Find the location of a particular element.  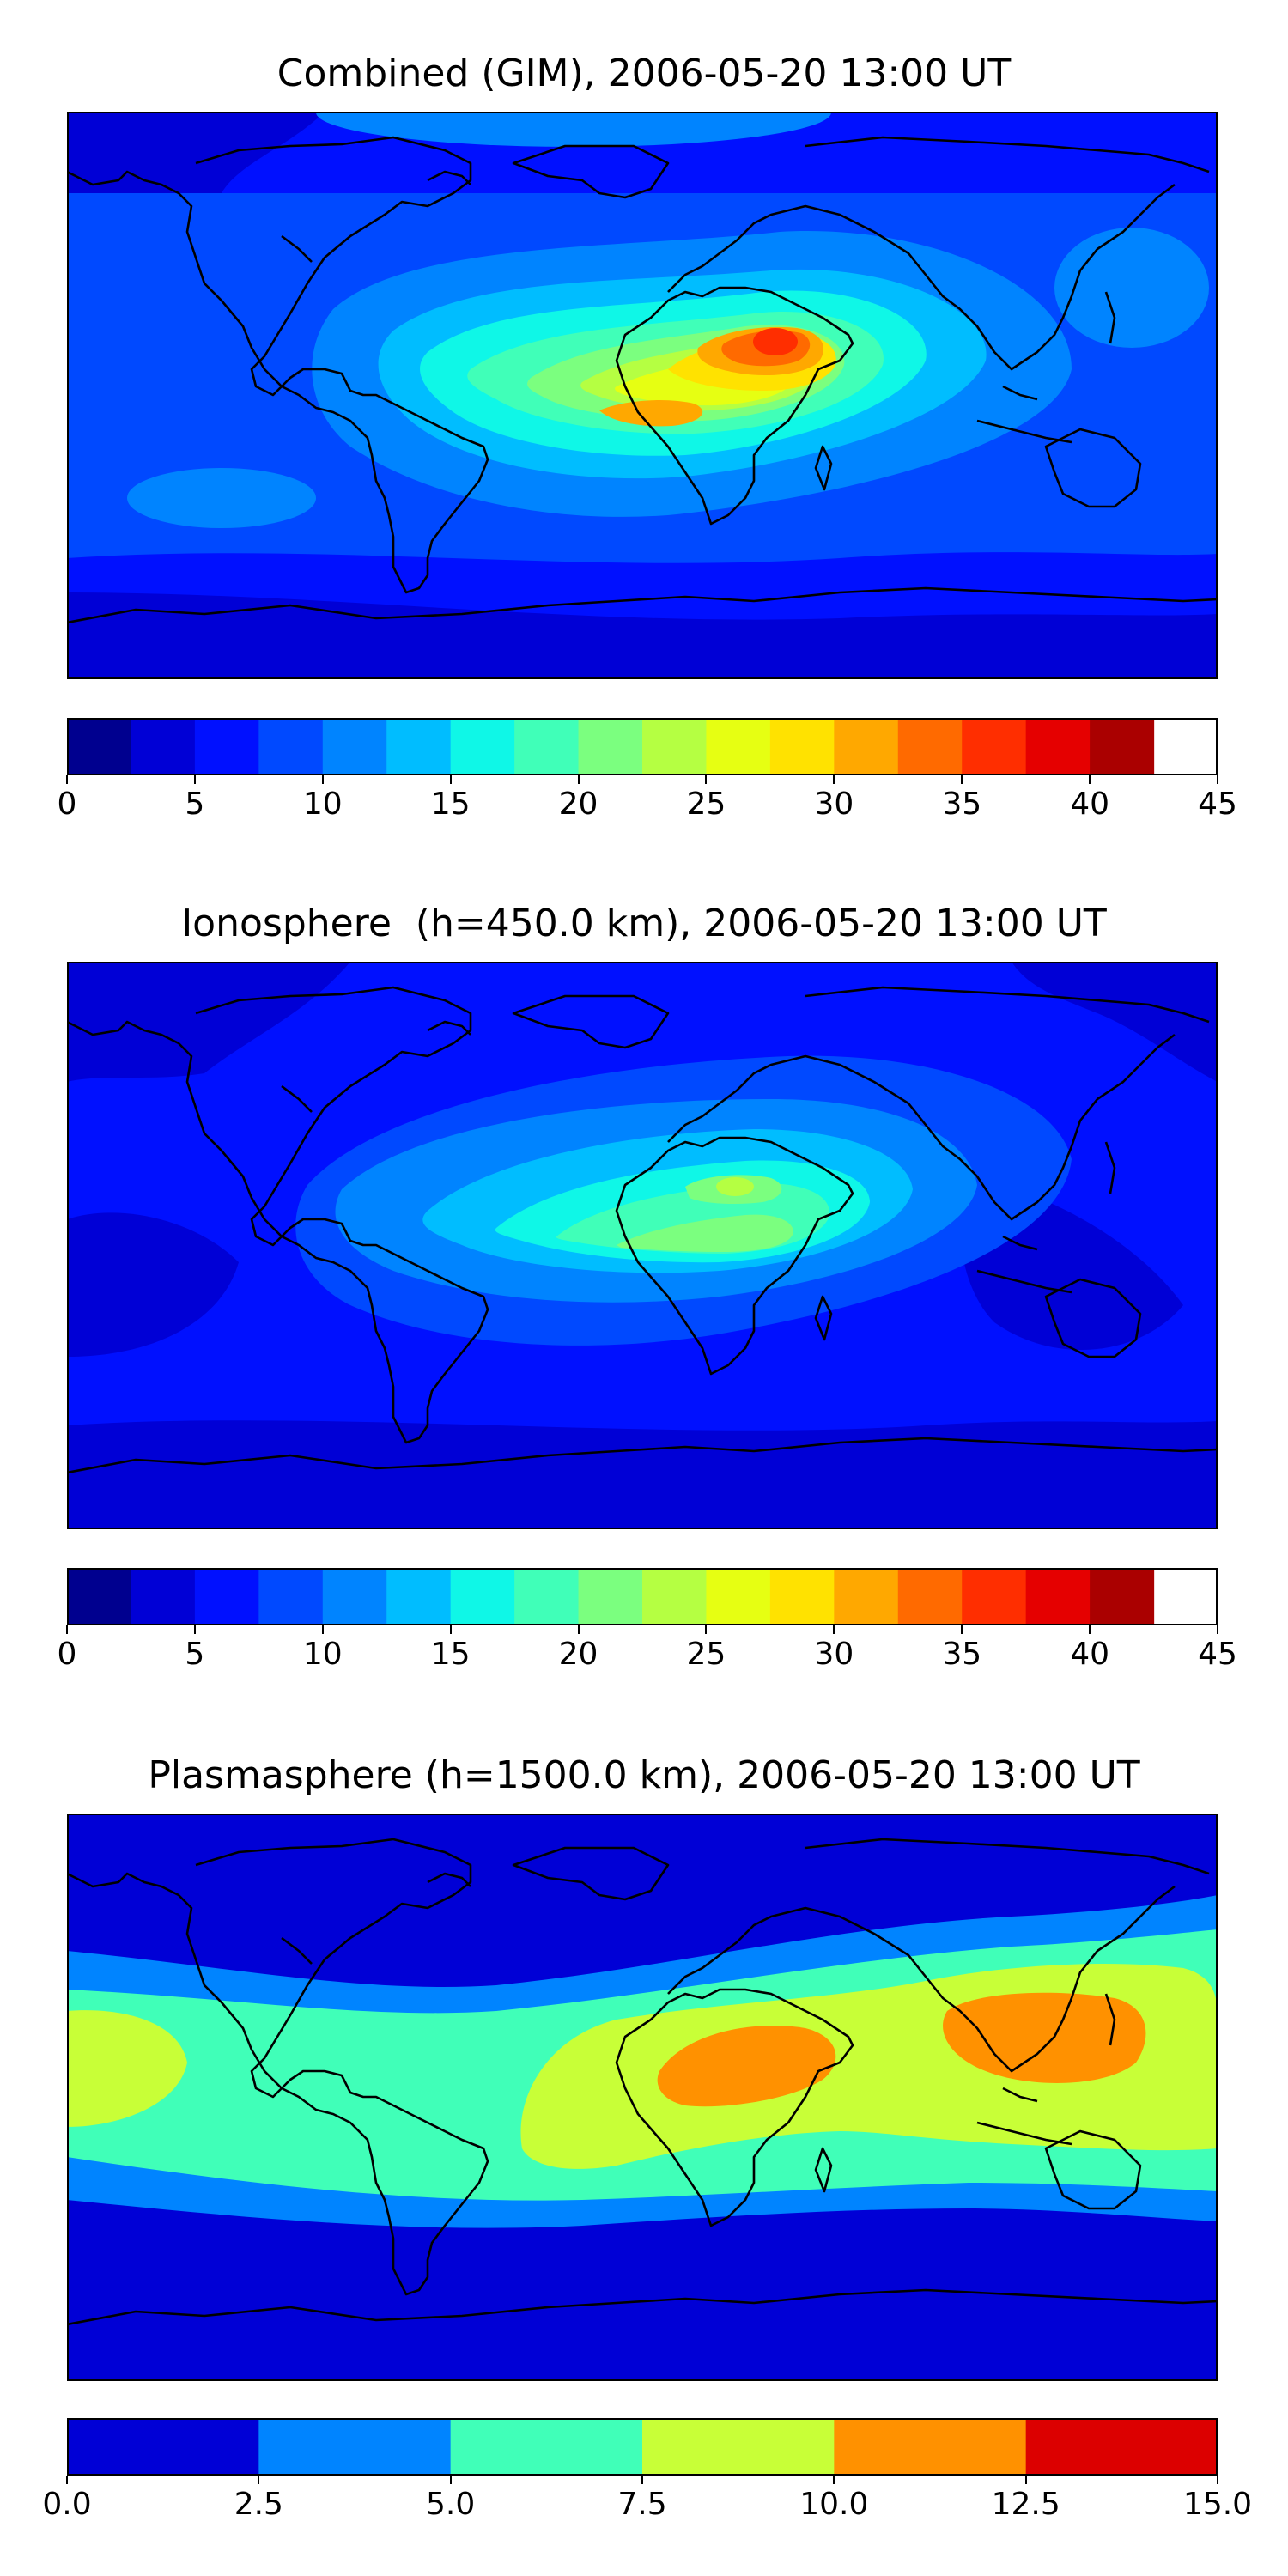

panel-title-combined: Combined (GIM), 2006-05-20 13:00 UT is located at coordinates (644, 74).